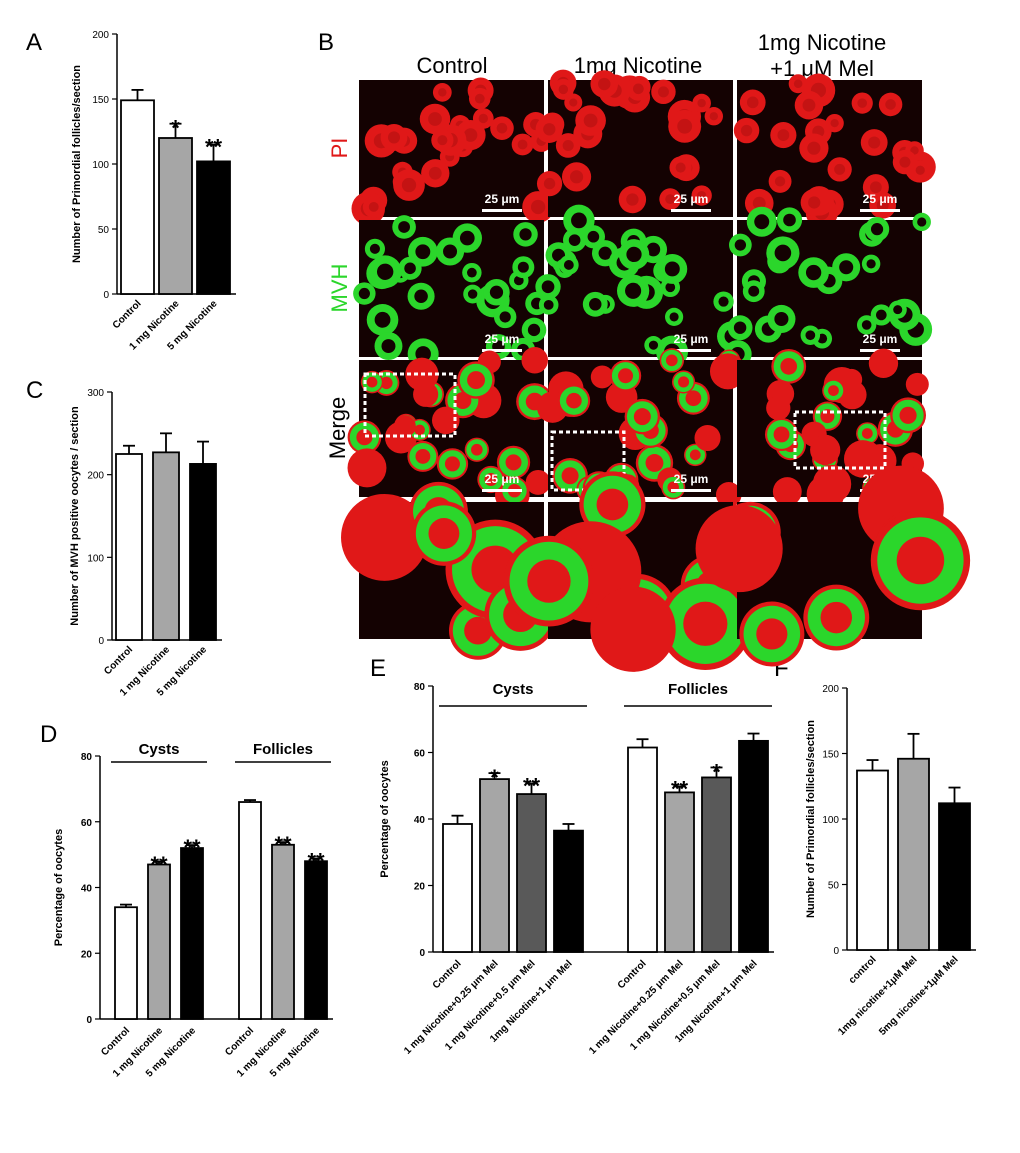 Image resolution: width=1020 pixels, height=1153 pixels. I want to click on y-tick-label: 300, so click(95, 393).